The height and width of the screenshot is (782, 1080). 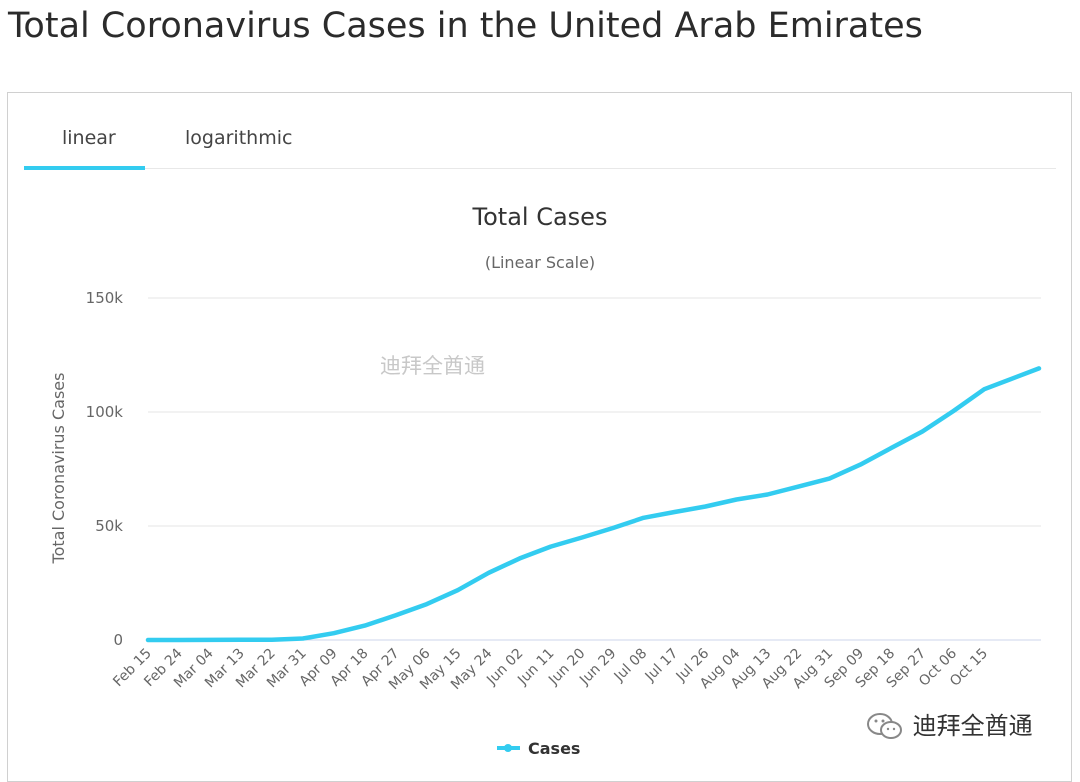 I want to click on y-tick-label: 150k, so click(x=105, y=298).